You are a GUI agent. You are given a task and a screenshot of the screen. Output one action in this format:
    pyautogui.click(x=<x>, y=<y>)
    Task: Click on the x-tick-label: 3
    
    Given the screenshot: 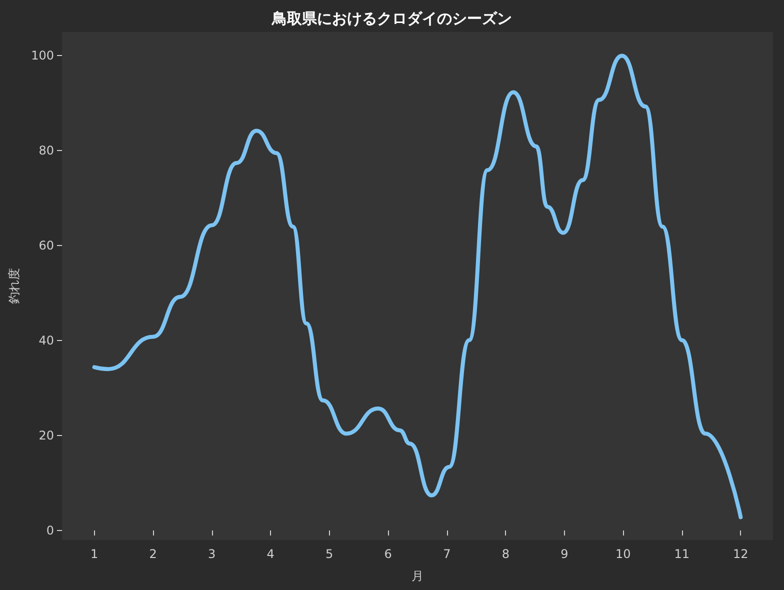 What is the action you would take?
    pyautogui.click(x=212, y=554)
    